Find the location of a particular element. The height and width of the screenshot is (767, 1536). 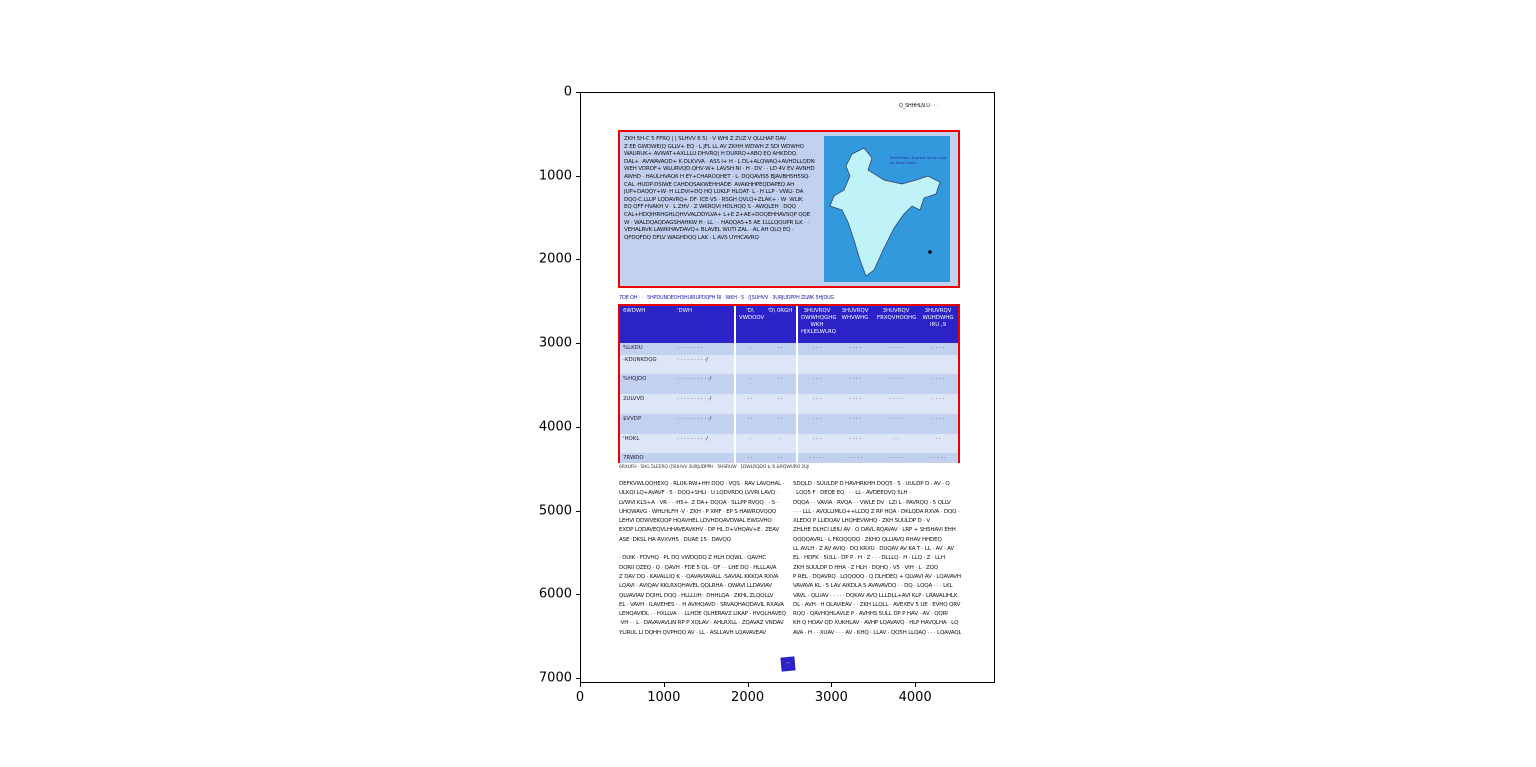

x-tick-label: 0 is located at coordinates (580, 697).